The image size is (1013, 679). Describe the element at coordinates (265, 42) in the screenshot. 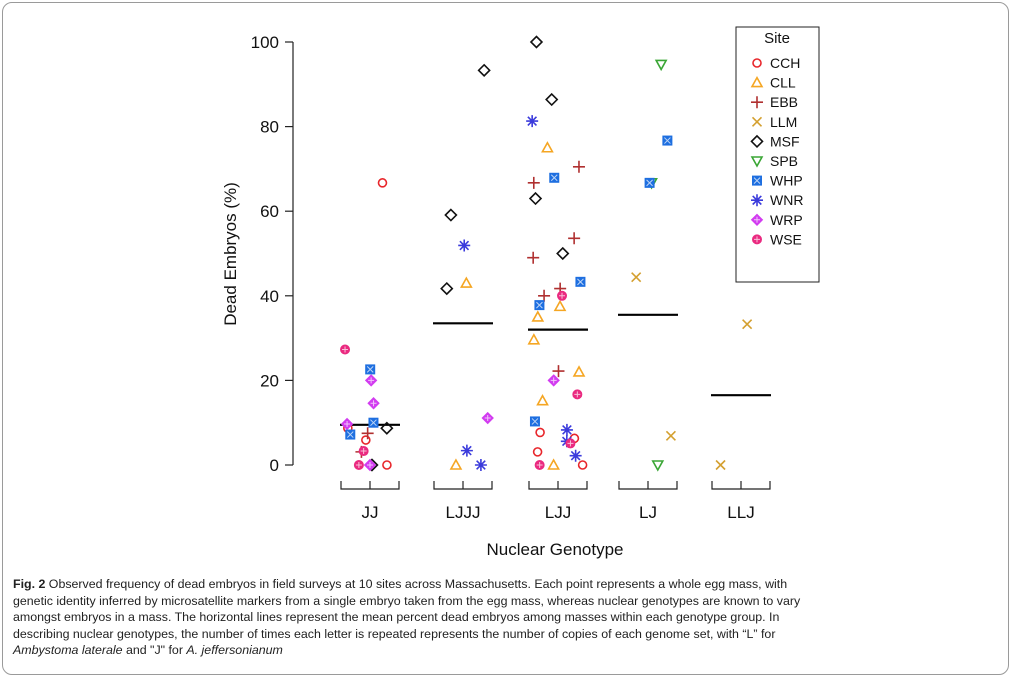

I see `y-tick-label: 100` at that location.